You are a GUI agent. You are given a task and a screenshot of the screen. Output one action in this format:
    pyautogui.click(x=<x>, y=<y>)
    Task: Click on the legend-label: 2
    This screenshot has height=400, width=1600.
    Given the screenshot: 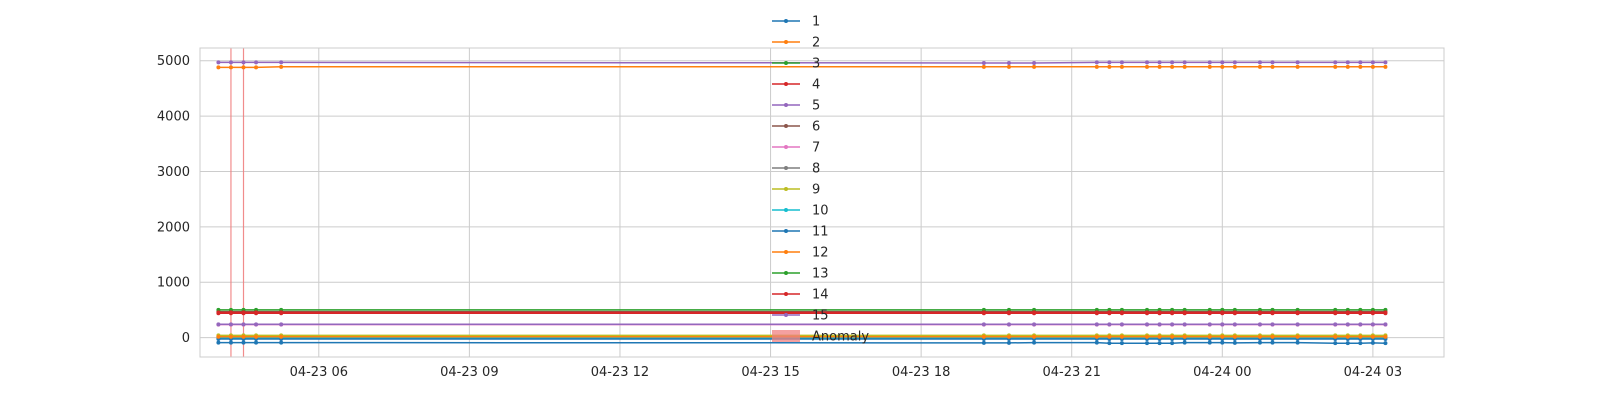 What is the action you would take?
    pyautogui.click(x=816, y=43)
    